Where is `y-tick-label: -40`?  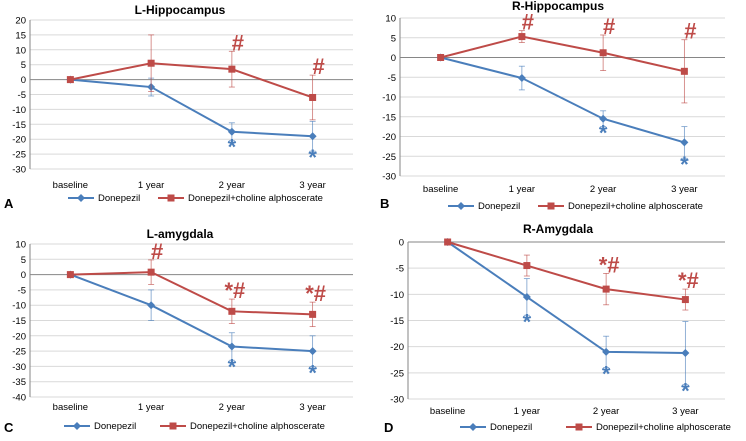 y-tick-label: -40 is located at coordinates (19, 398).